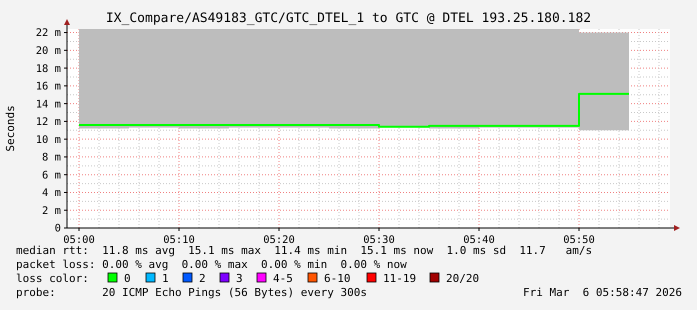 This screenshot has height=310, width=697. What do you see at coordinates (279, 240) in the screenshot?
I see `x-tick-label: 05:20` at bounding box center [279, 240].